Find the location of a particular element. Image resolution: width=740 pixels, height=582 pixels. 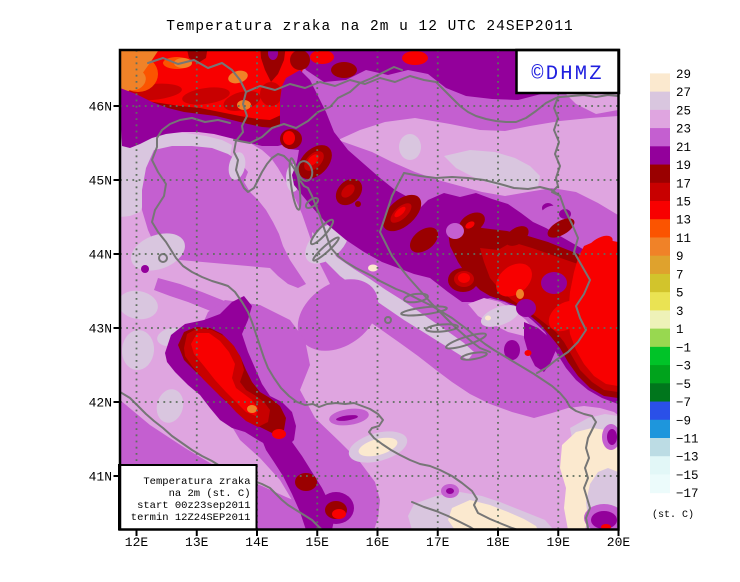

svg-text: 25 is located at coordinates (683, 111).